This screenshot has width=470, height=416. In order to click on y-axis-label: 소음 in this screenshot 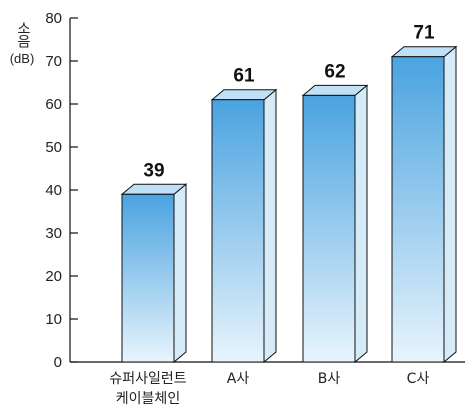, I will do `click(23, 34)`.